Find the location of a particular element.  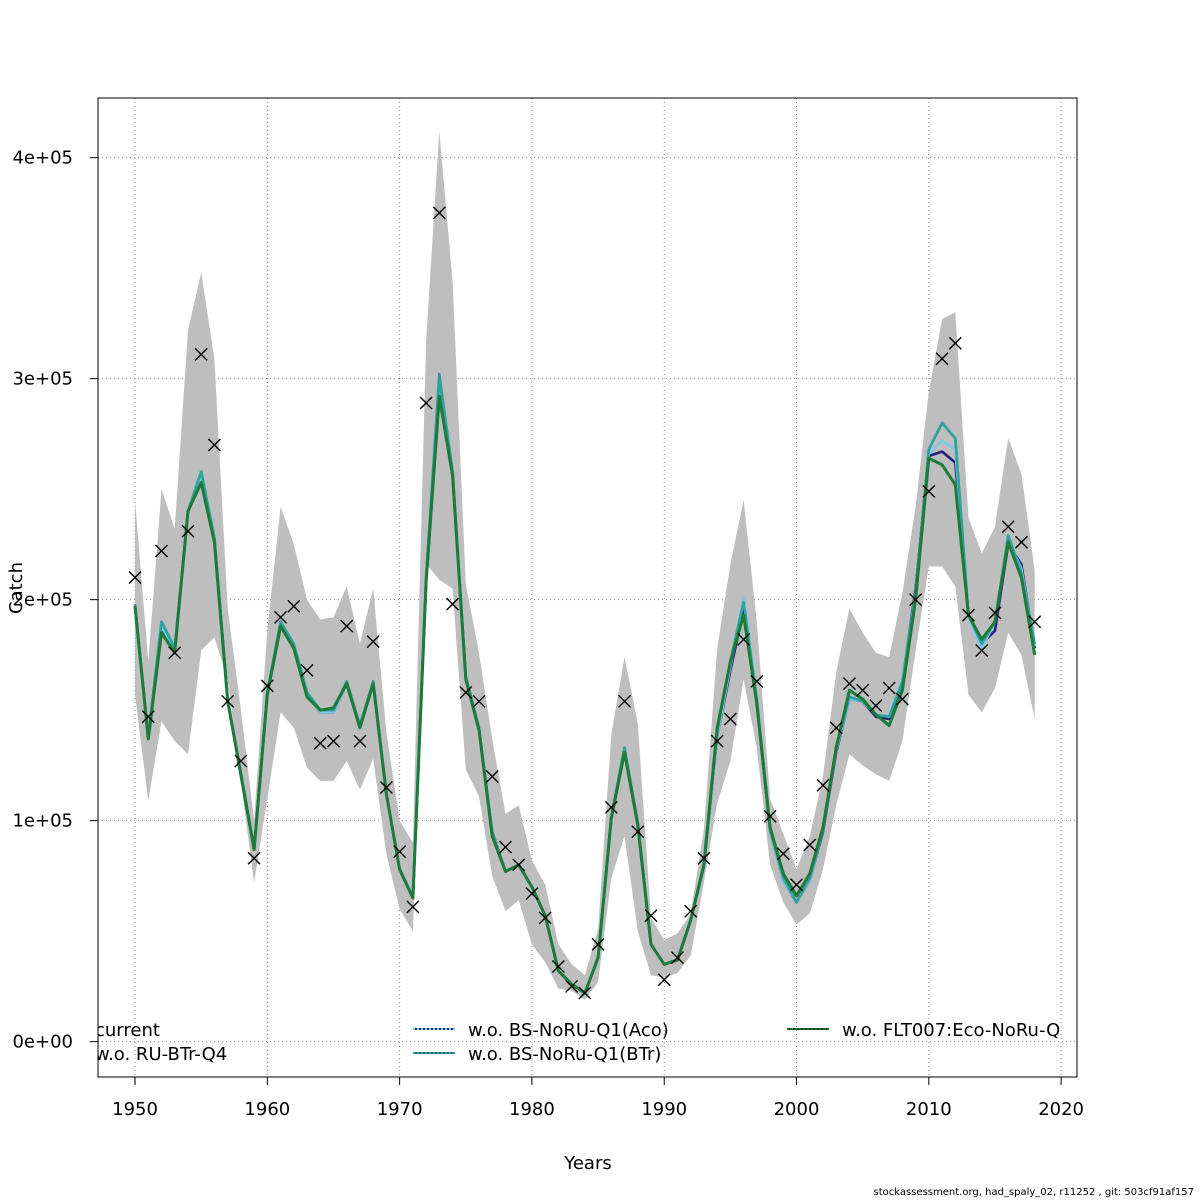

observed-point-1977 is located at coordinates (492, 776).